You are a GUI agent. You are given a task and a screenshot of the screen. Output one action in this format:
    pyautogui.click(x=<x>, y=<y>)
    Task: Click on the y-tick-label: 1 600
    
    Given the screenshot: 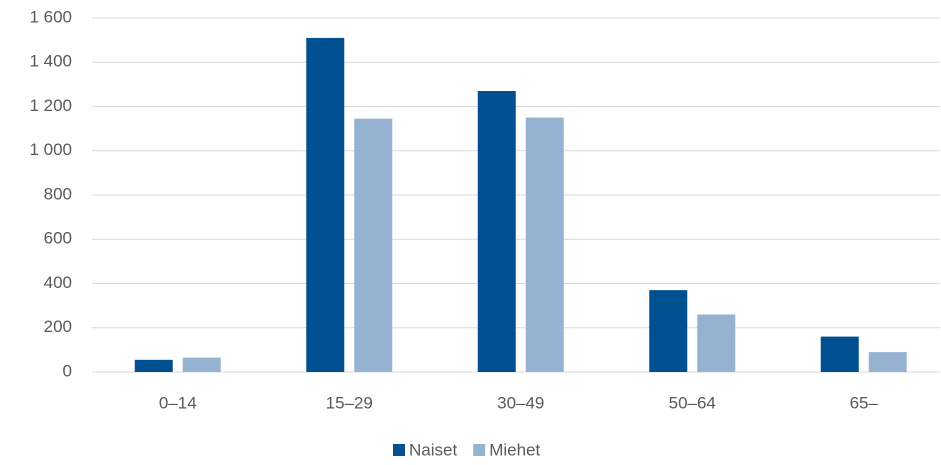 What is the action you would take?
    pyautogui.click(x=50, y=16)
    